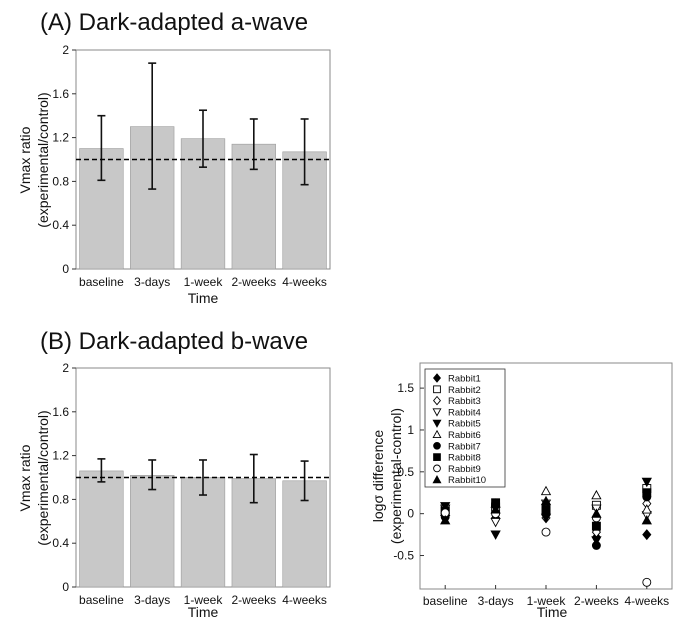 The image size is (677, 622). I want to click on panel-a-y-axis-label-line1: Vmax ratio, so click(25, 159).